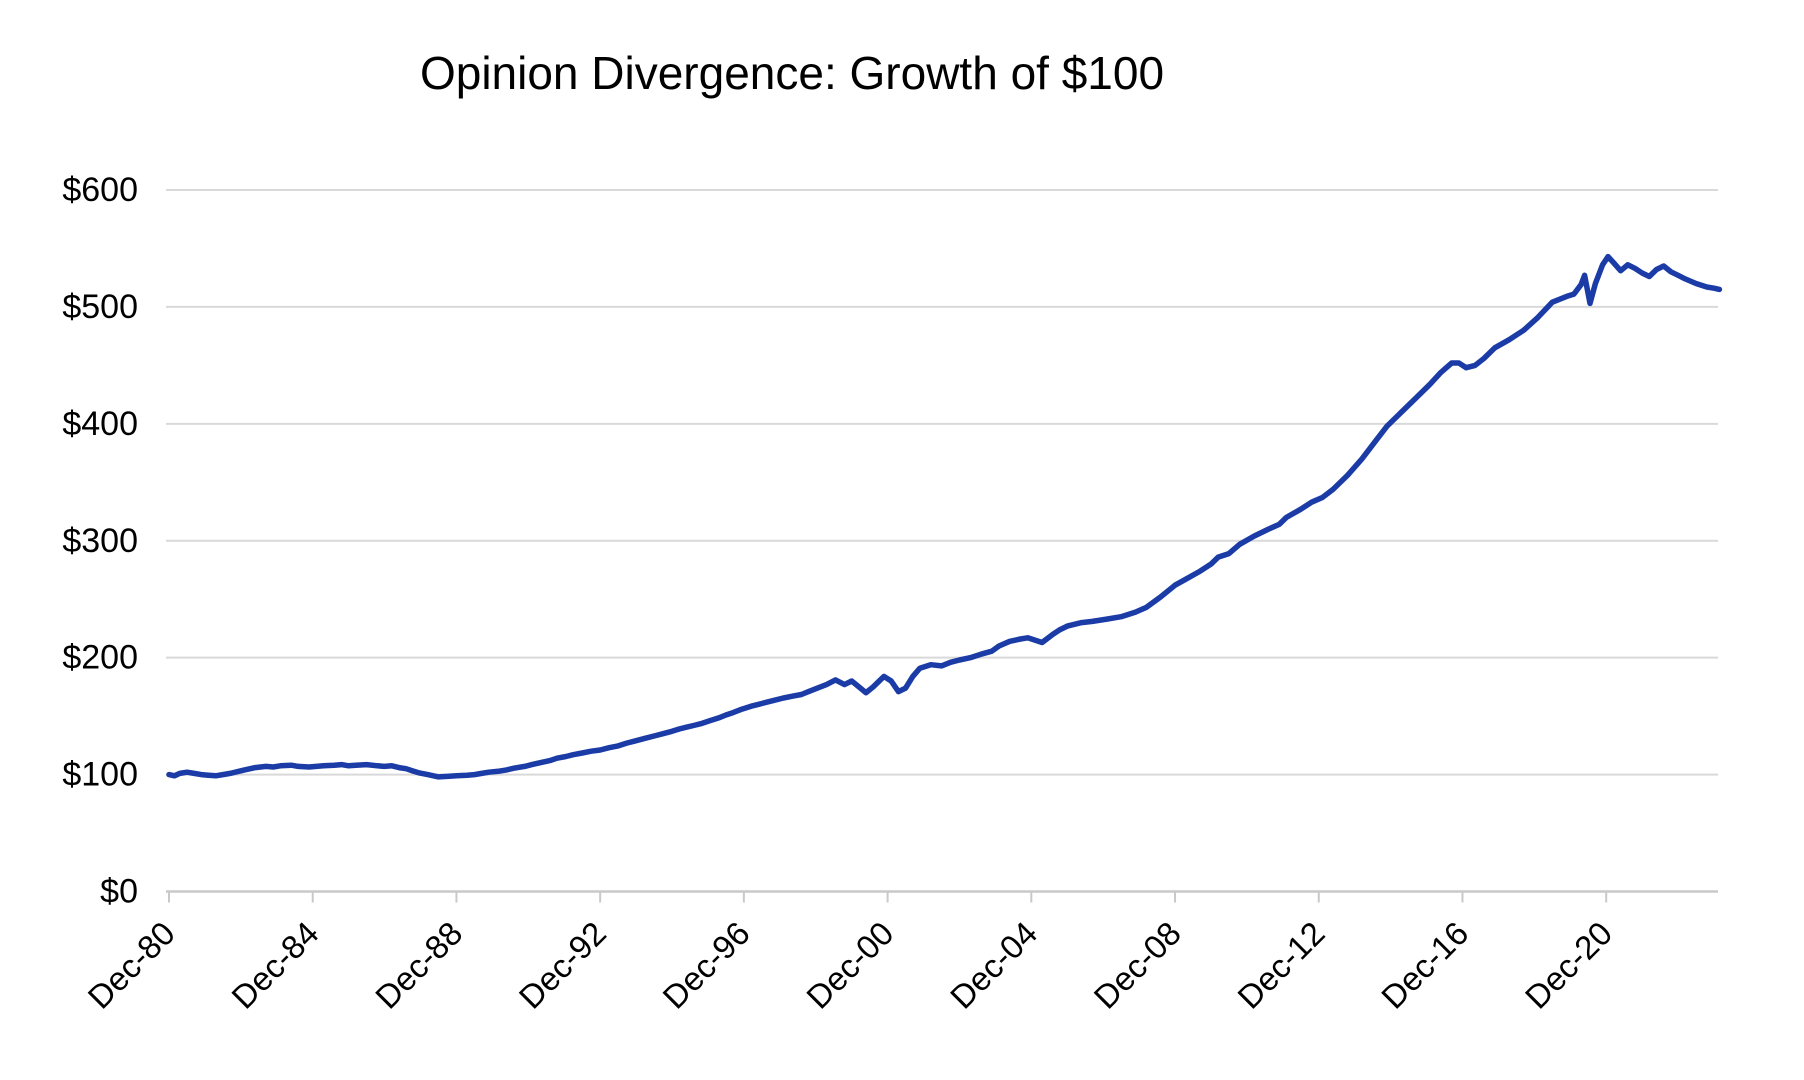 This screenshot has width=1804, height=1080. Describe the element at coordinates (993, 964) in the screenshot. I see `x-axis-label: Dec-04` at that location.